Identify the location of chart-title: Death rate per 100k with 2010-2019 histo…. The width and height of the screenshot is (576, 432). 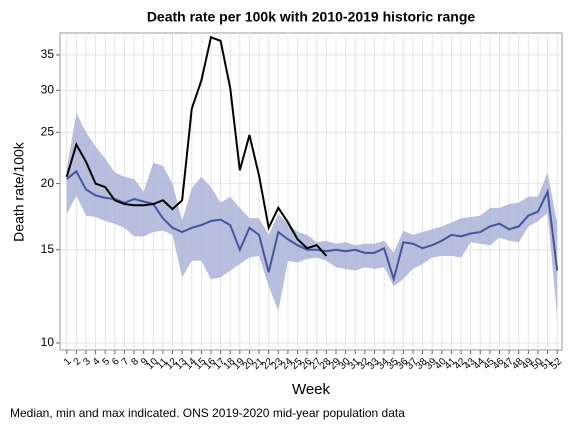
(311, 17).